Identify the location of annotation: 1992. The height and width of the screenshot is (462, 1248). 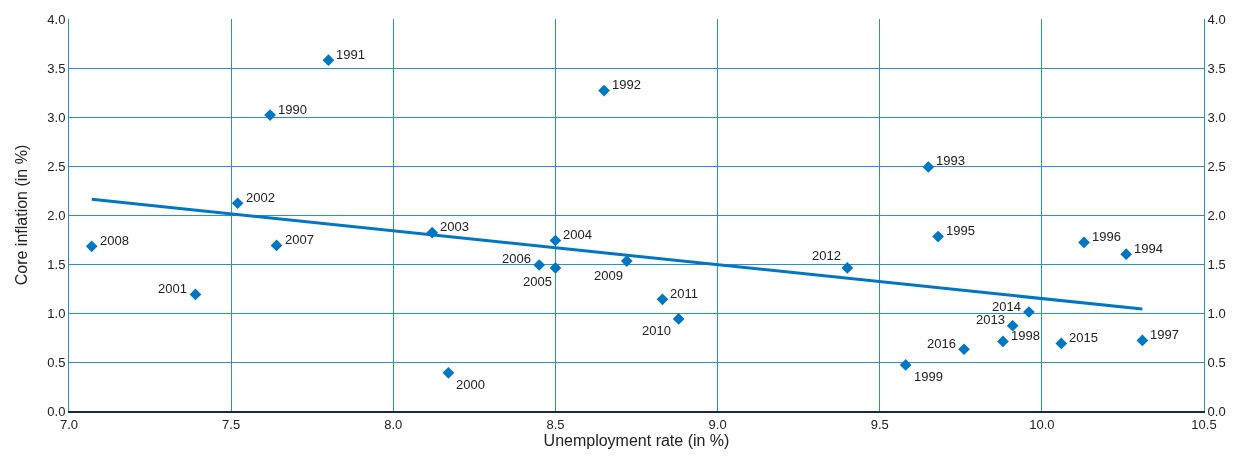
(626, 84).